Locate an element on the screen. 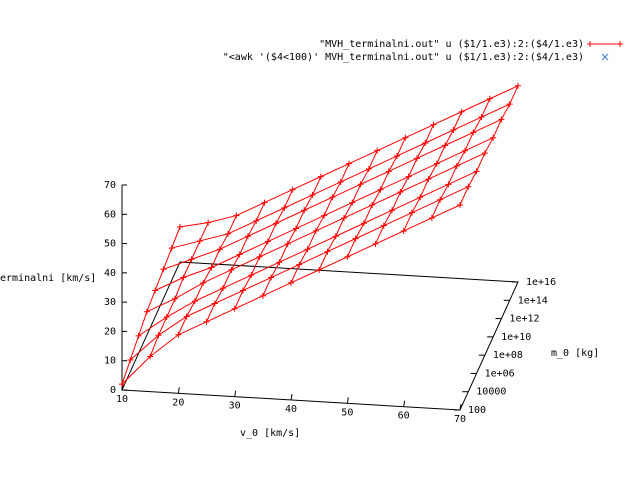  x-tick-label: 50 is located at coordinates (347, 412).